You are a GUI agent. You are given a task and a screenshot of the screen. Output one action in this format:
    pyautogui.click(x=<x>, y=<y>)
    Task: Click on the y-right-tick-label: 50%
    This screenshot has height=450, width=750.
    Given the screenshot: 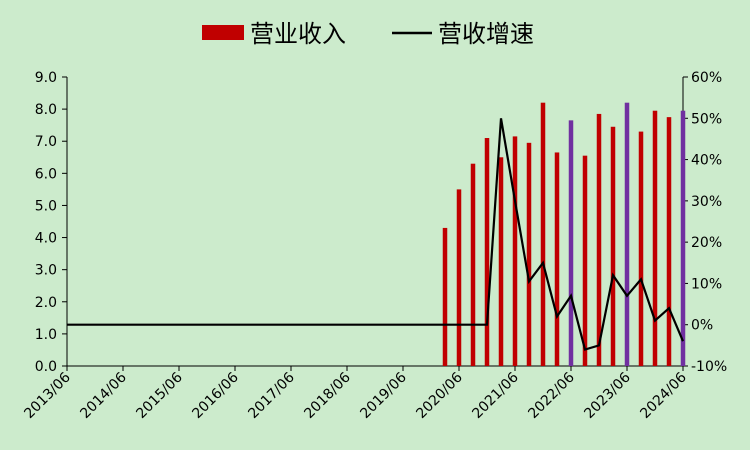 What is the action you would take?
    pyautogui.click(x=706, y=119)
    